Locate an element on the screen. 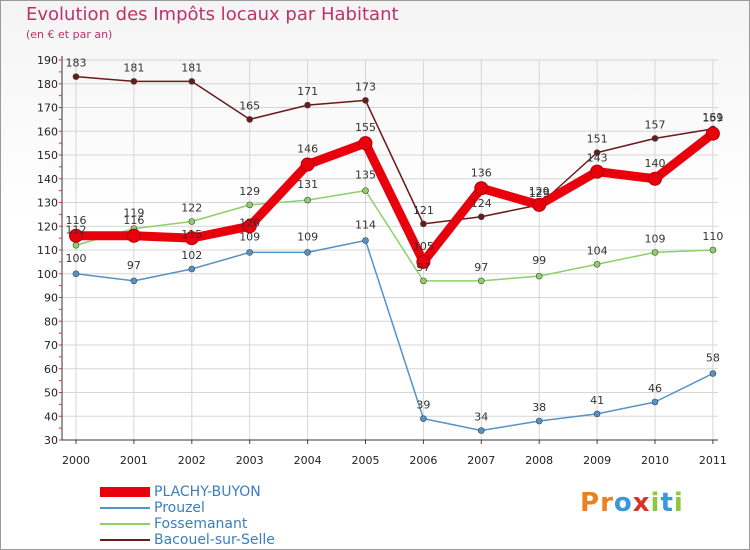 The width and height of the screenshot is (750, 550). proxiti-logo: Proxiti is located at coordinates (632, 503).